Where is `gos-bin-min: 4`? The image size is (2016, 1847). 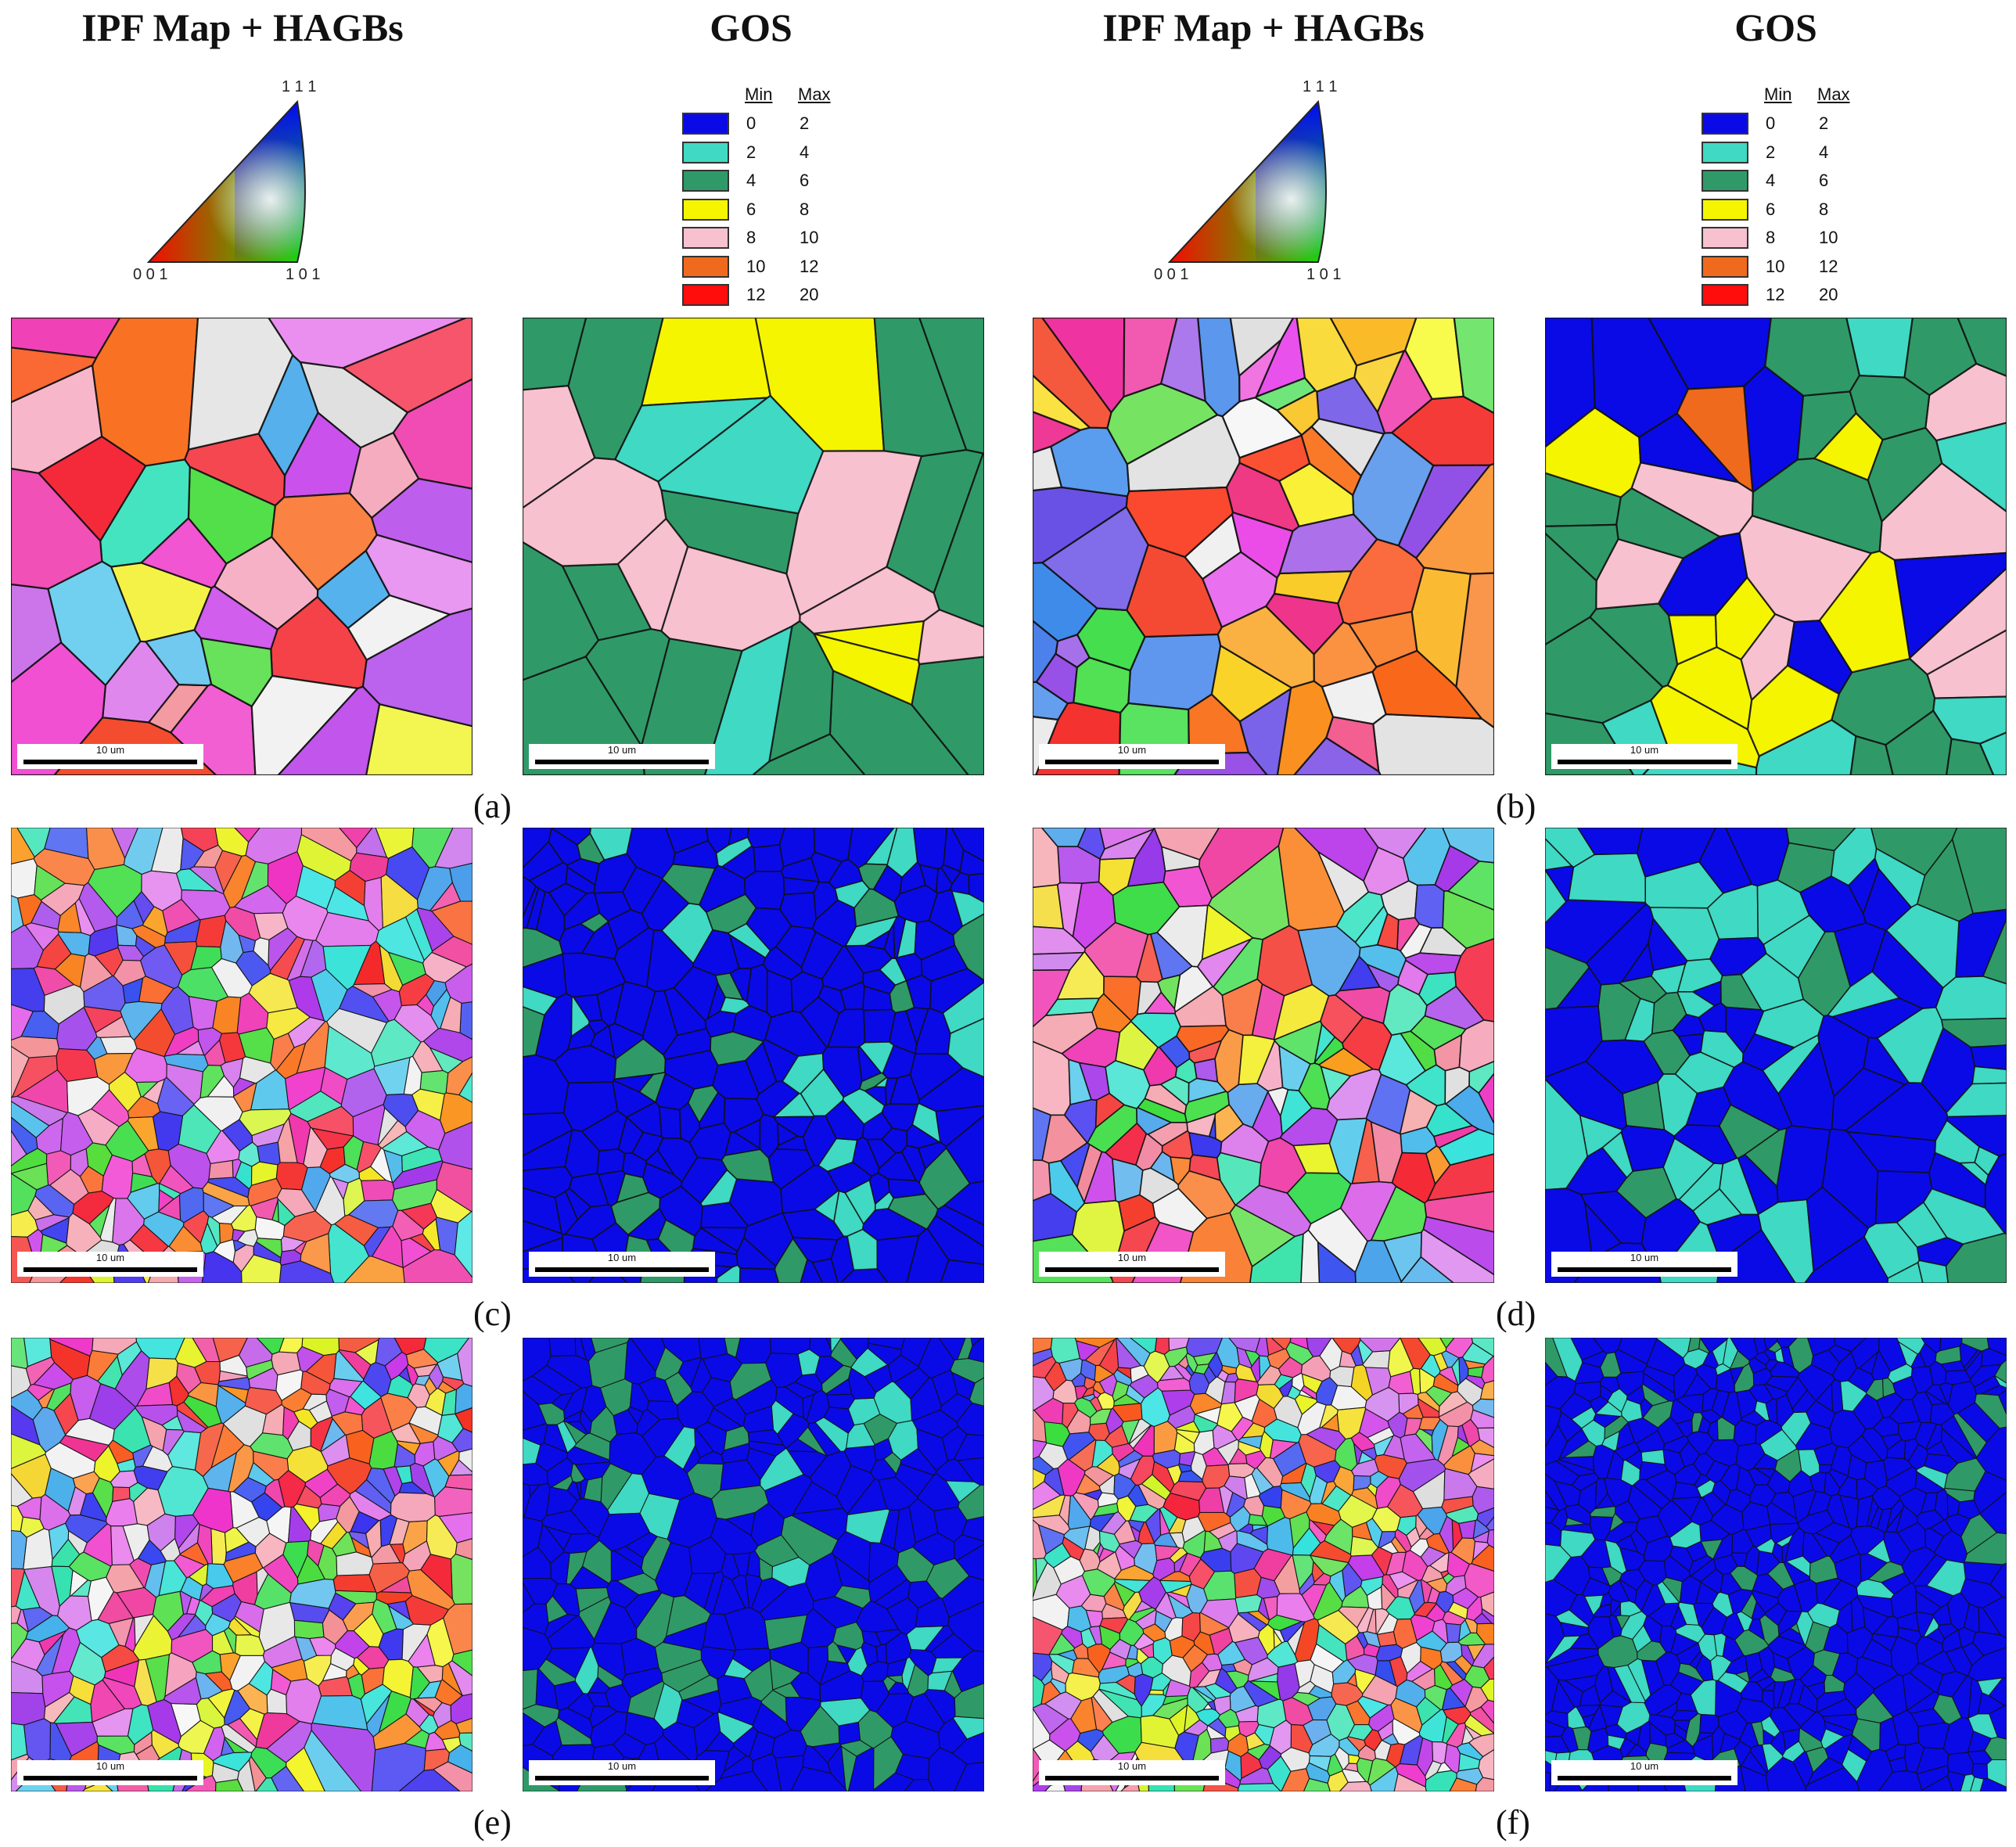
gos-bin-min: 4 is located at coordinates (751, 181).